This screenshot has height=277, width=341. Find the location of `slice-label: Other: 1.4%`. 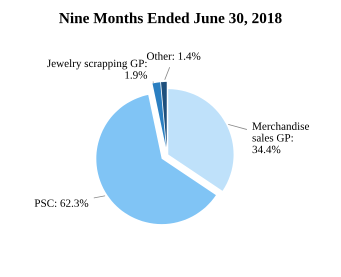

slice-label: Other: 1.4% is located at coordinates (173, 56).